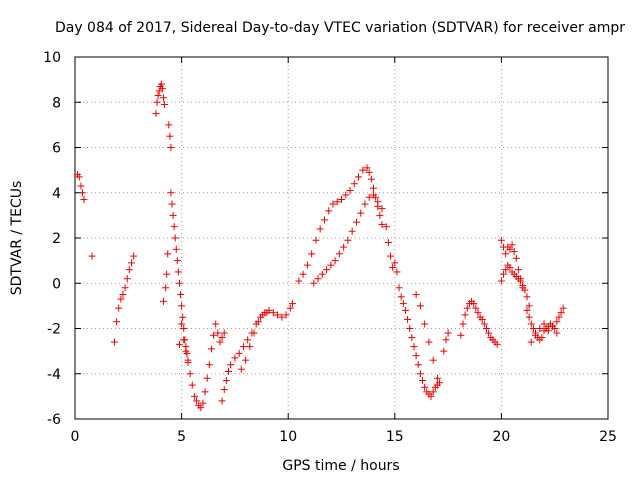 The width and height of the screenshot is (640, 480). Describe the element at coordinates (54, 330) in the screenshot. I see `y-tick-label: -2` at that location.